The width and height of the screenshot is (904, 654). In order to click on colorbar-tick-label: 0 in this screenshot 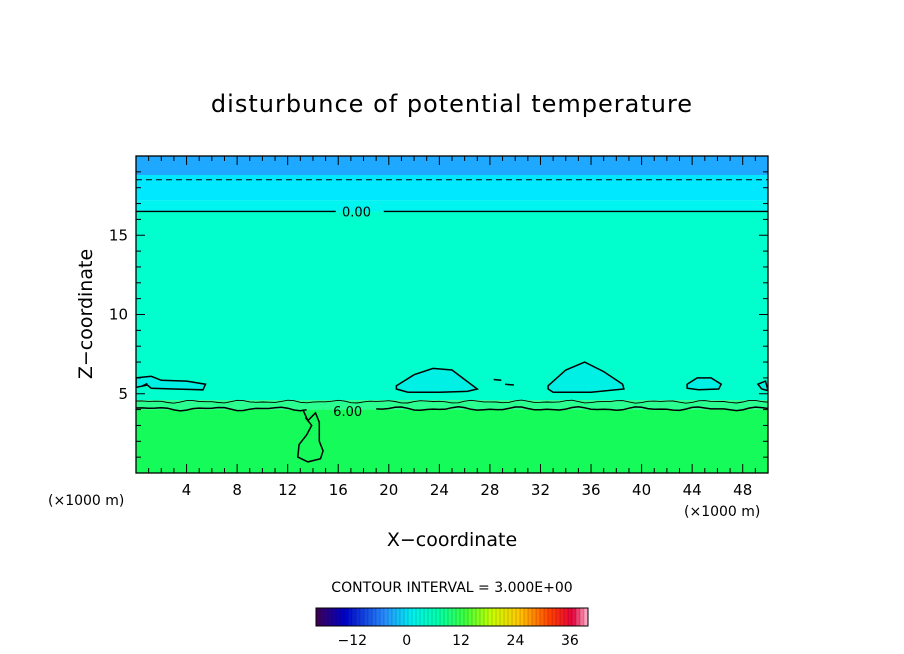, I will do `click(406, 641)`.